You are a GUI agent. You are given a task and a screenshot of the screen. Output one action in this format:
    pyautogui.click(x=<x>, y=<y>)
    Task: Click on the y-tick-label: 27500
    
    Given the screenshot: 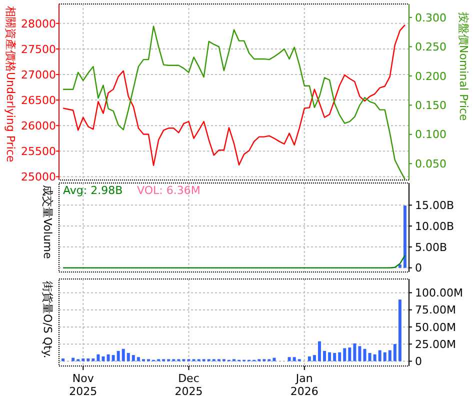 What is the action you would take?
    pyautogui.click(x=38, y=49)
    